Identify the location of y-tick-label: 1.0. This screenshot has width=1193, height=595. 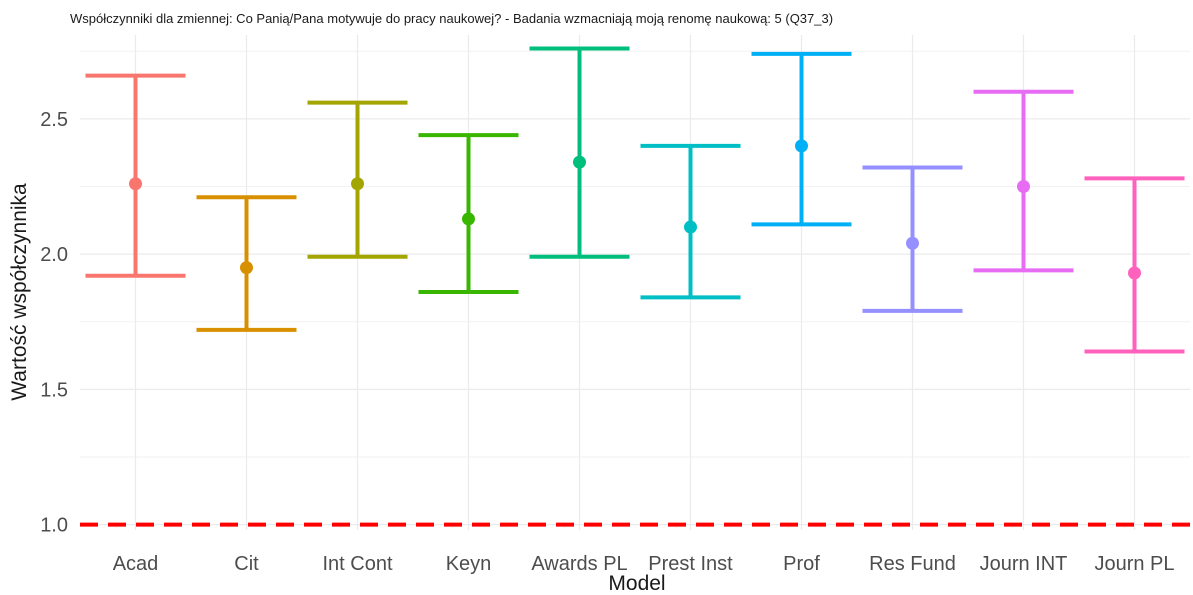
(54, 526).